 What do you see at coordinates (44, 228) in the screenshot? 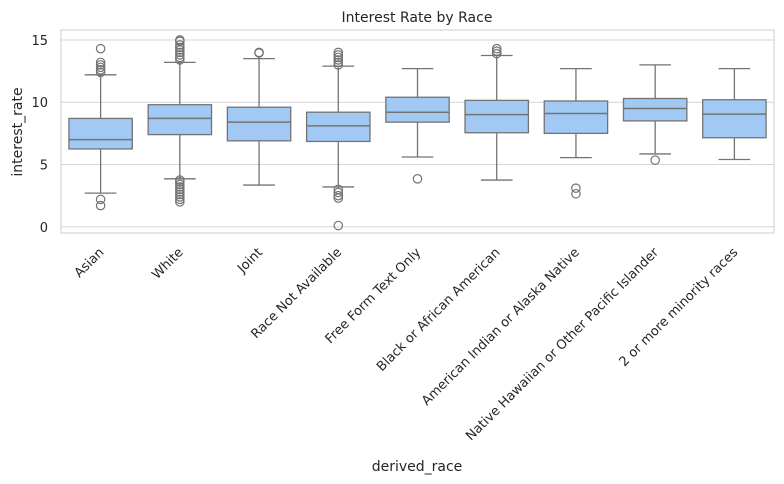
I see `y-tick-label: 0` at bounding box center [44, 228].